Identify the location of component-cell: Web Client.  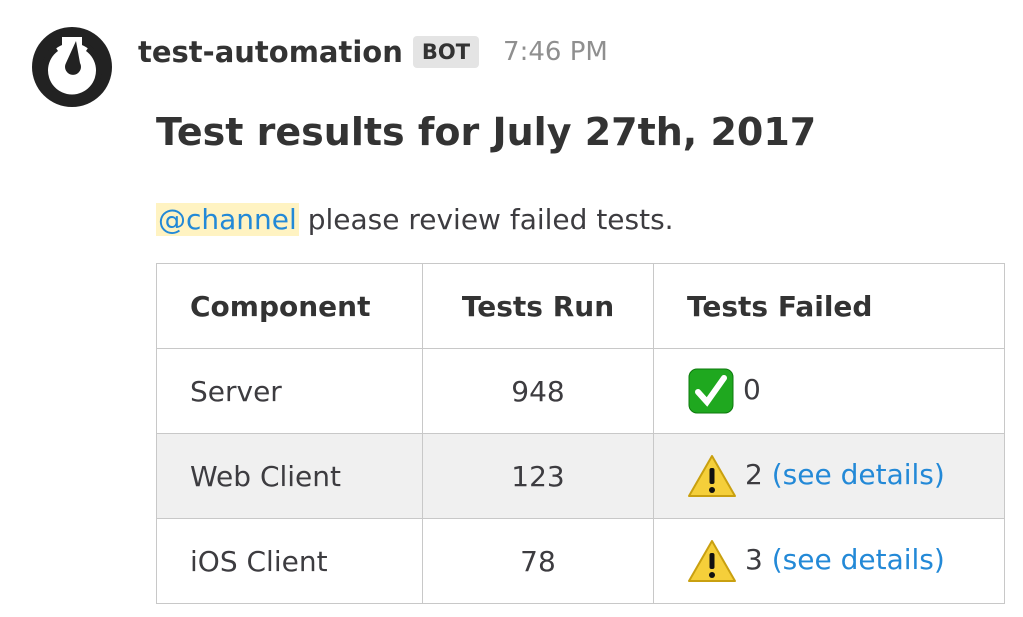
(289, 476).